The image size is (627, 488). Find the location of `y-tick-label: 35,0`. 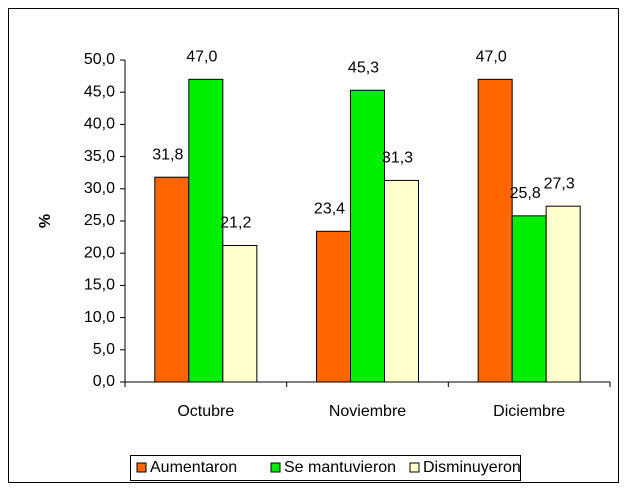

y-tick-label: 35,0 is located at coordinates (99, 156).